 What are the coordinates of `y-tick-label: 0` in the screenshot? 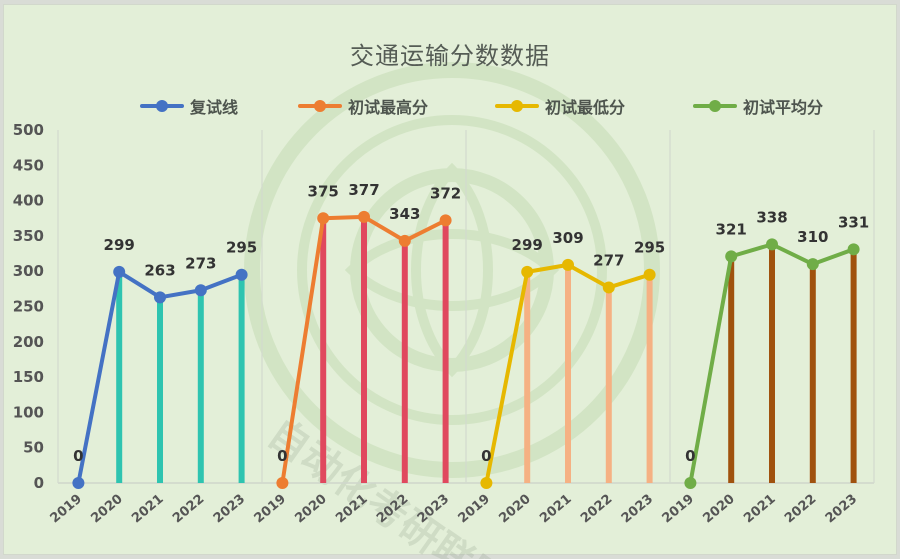 It's located at (39, 483).